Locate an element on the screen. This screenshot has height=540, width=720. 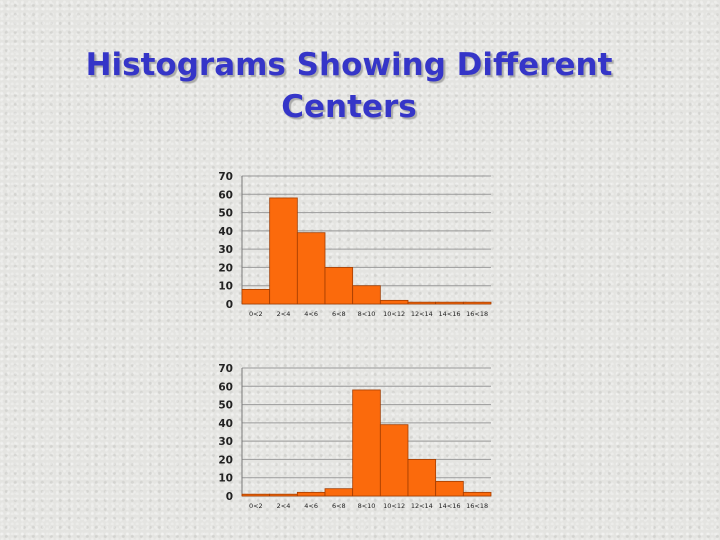
slide-title-line-1: Histograms Showing Different is located at coordinates (349, 65).